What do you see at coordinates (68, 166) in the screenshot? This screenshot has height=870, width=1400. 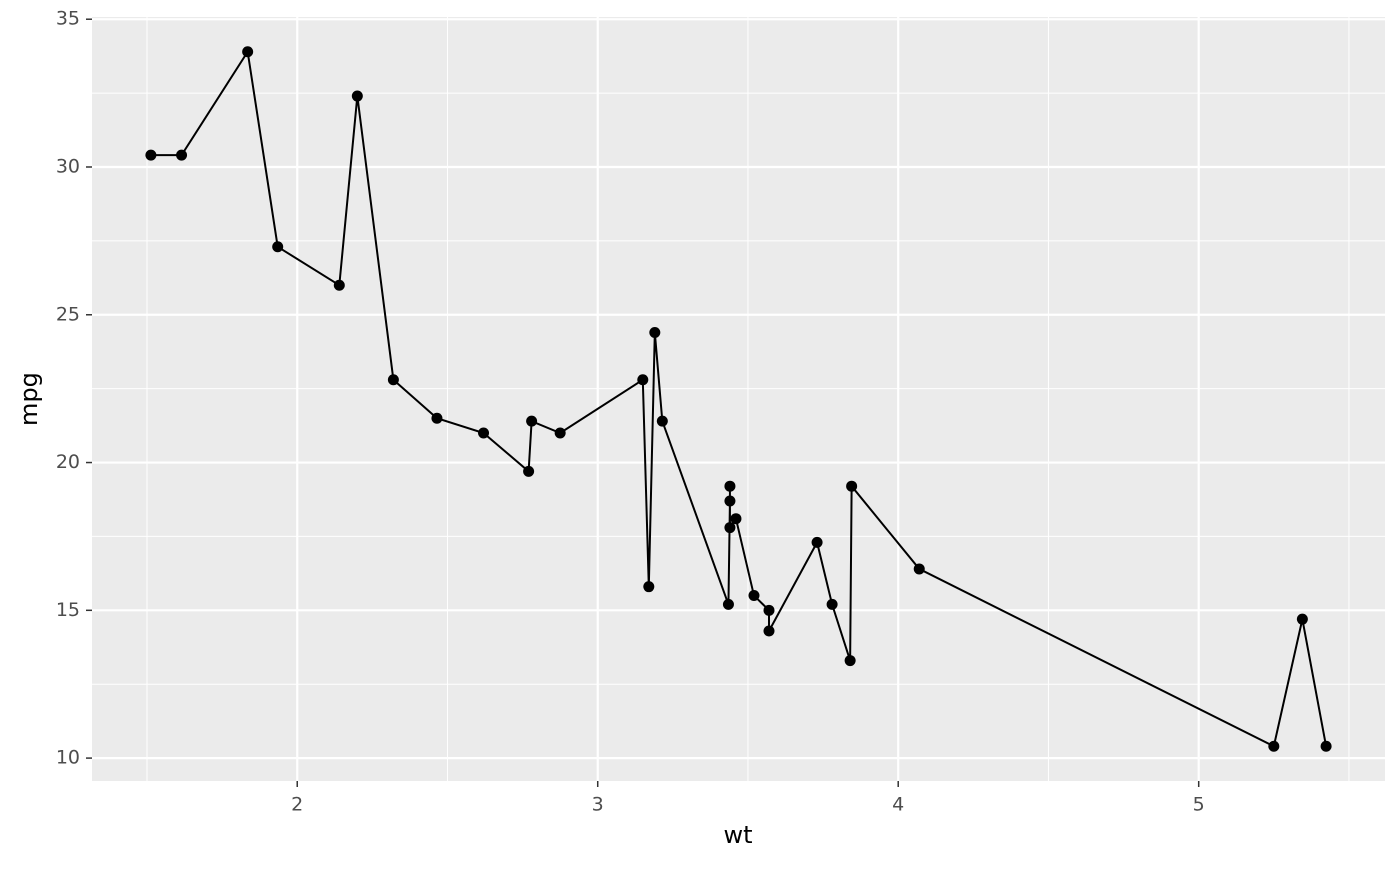 I see `y-tick-label: 30` at bounding box center [68, 166].